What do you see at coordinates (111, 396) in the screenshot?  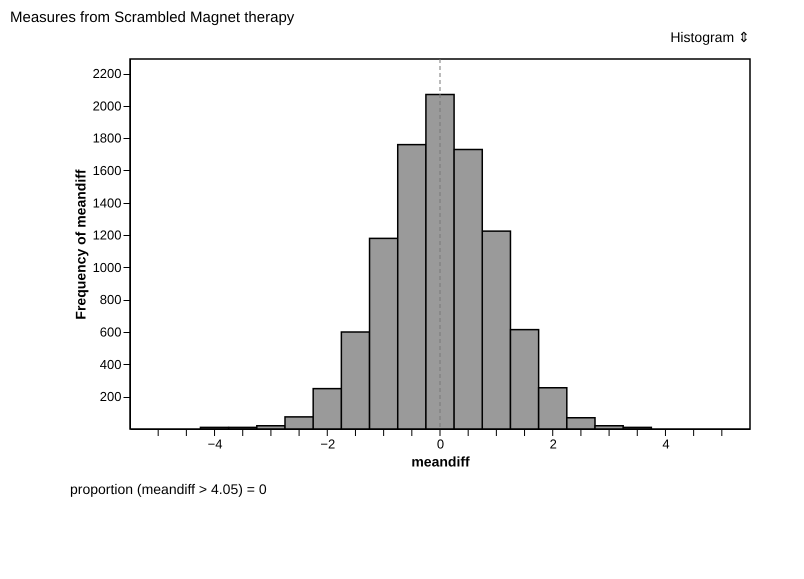 I see `y-tick-label: 200` at bounding box center [111, 396].